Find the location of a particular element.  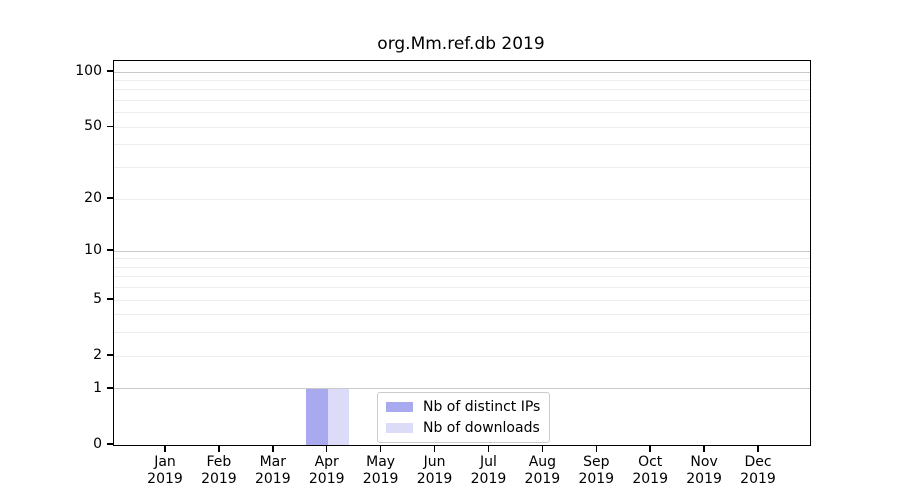

y-tick-label: 2 is located at coordinates (97, 355).